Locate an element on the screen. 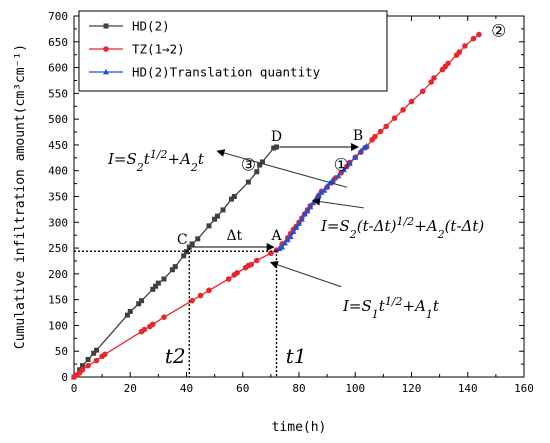  x-tick-label: 100 is located at coordinates (355, 388).